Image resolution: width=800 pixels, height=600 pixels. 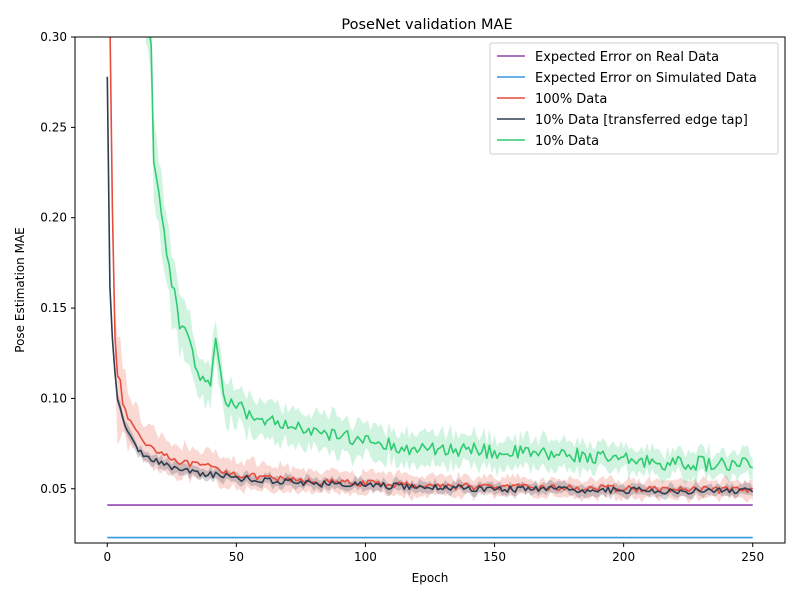 What do you see at coordinates (426, 25) in the screenshot?
I see `chart-title: PoseNet validation MAE` at bounding box center [426, 25].